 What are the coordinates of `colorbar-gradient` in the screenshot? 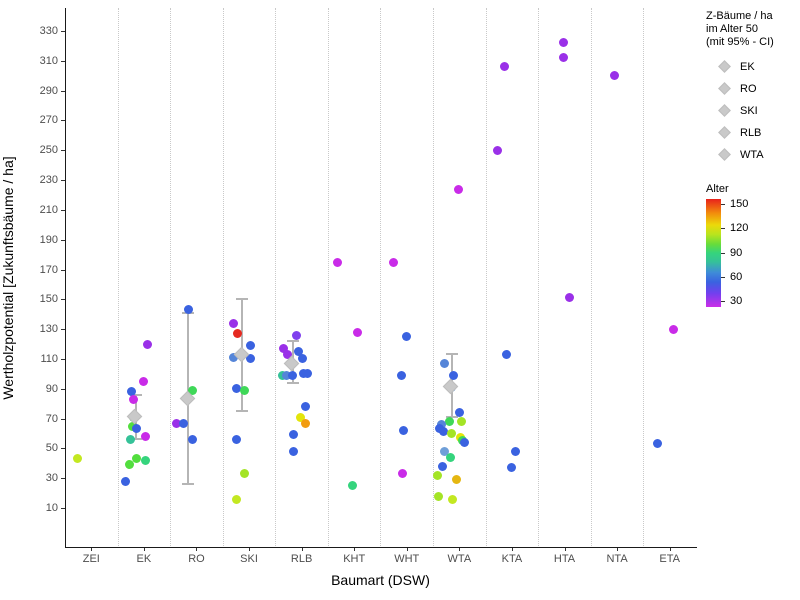 It's located at (713, 253).